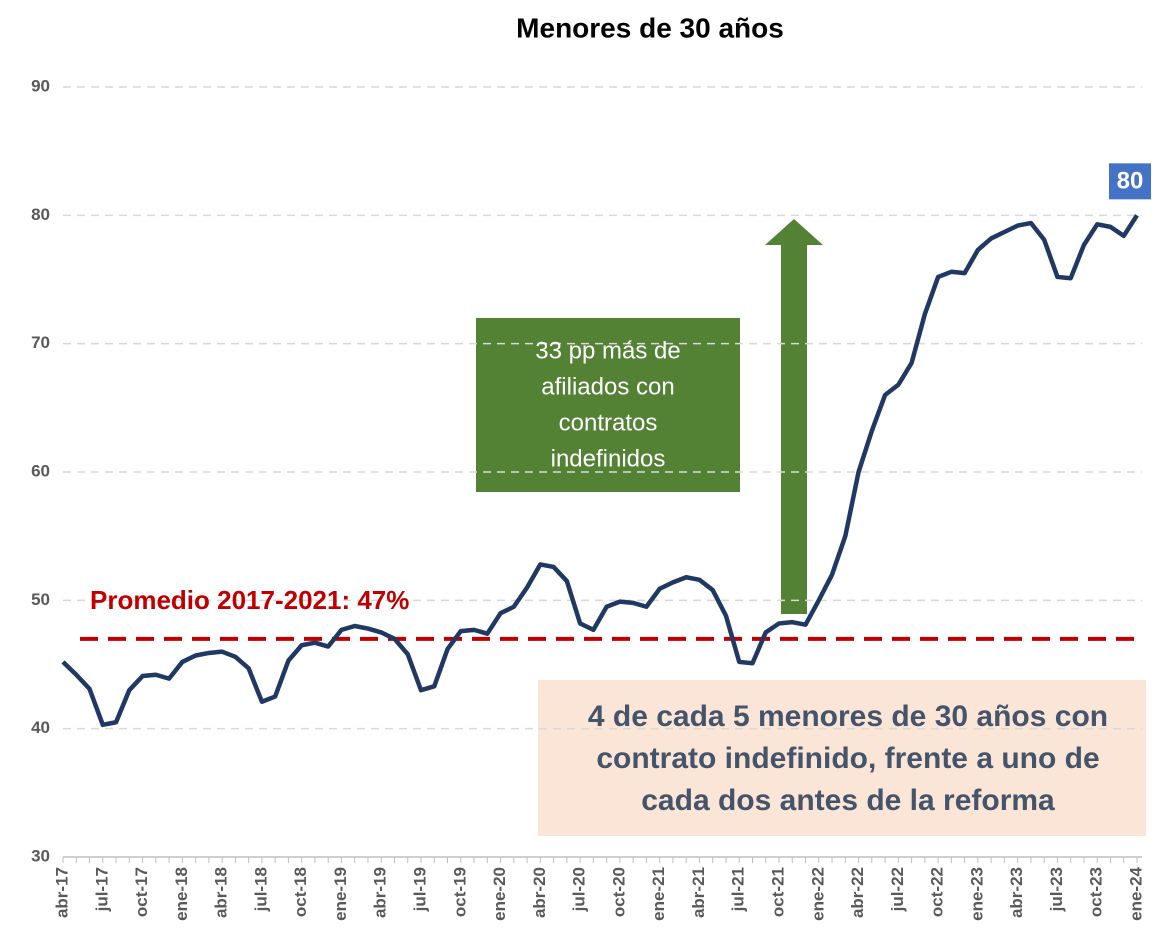  What do you see at coordinates (817, 894) in the screenshot?
I see `x-tick-label: ene-22` at bounding box center [817, 894].